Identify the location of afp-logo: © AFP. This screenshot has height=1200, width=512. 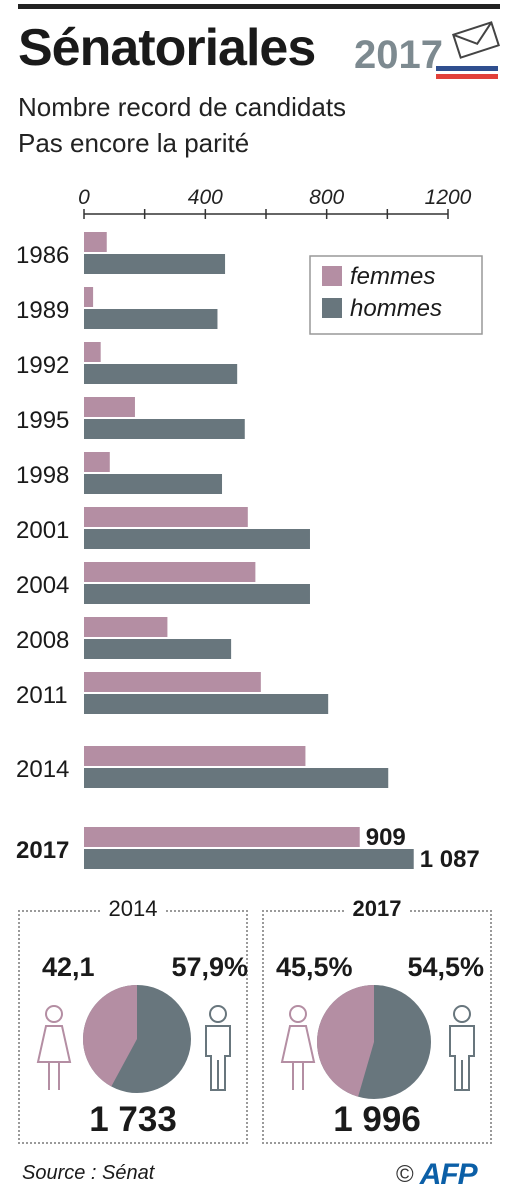
(437, 1175).